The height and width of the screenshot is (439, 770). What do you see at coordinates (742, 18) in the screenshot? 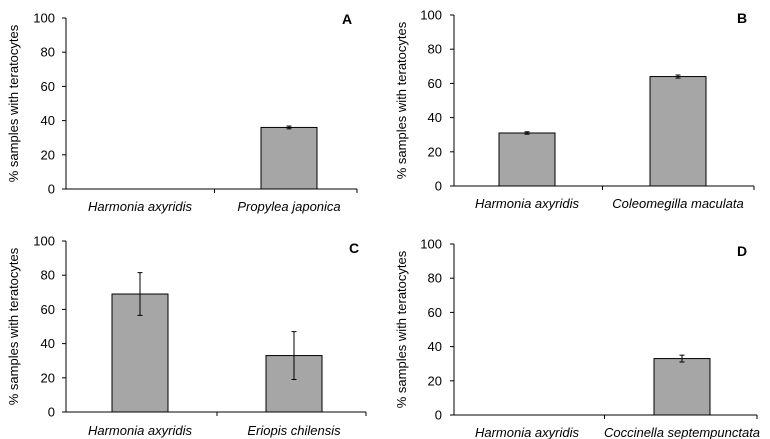
I see `panel-letter: B` at bounding box center [742, 18].